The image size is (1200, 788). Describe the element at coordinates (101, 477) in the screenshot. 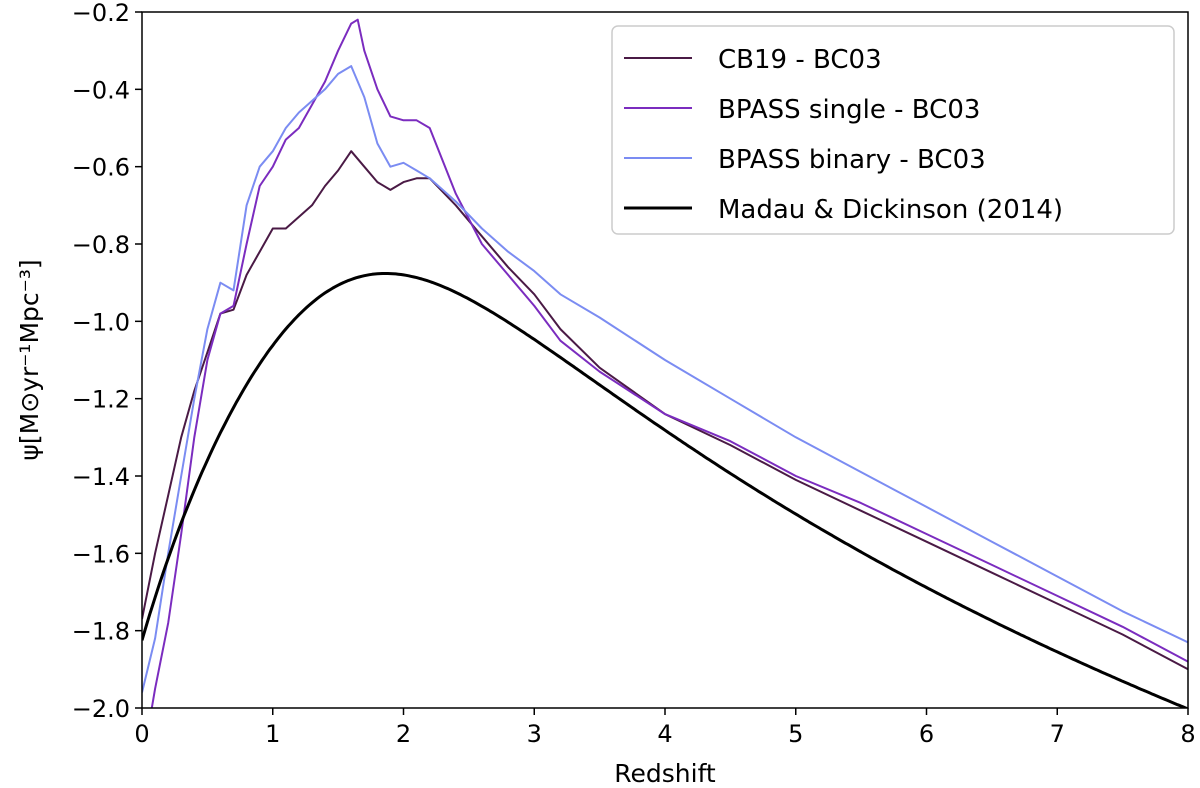

I see `y-tick-label: −1.4` at that location.